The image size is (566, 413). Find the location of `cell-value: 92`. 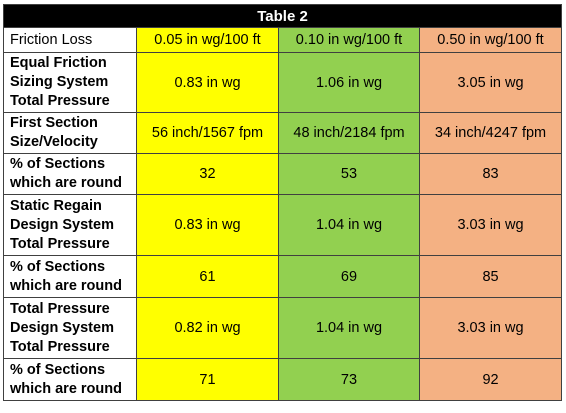

cell-value: 92 is located at coordinates (490, 379).